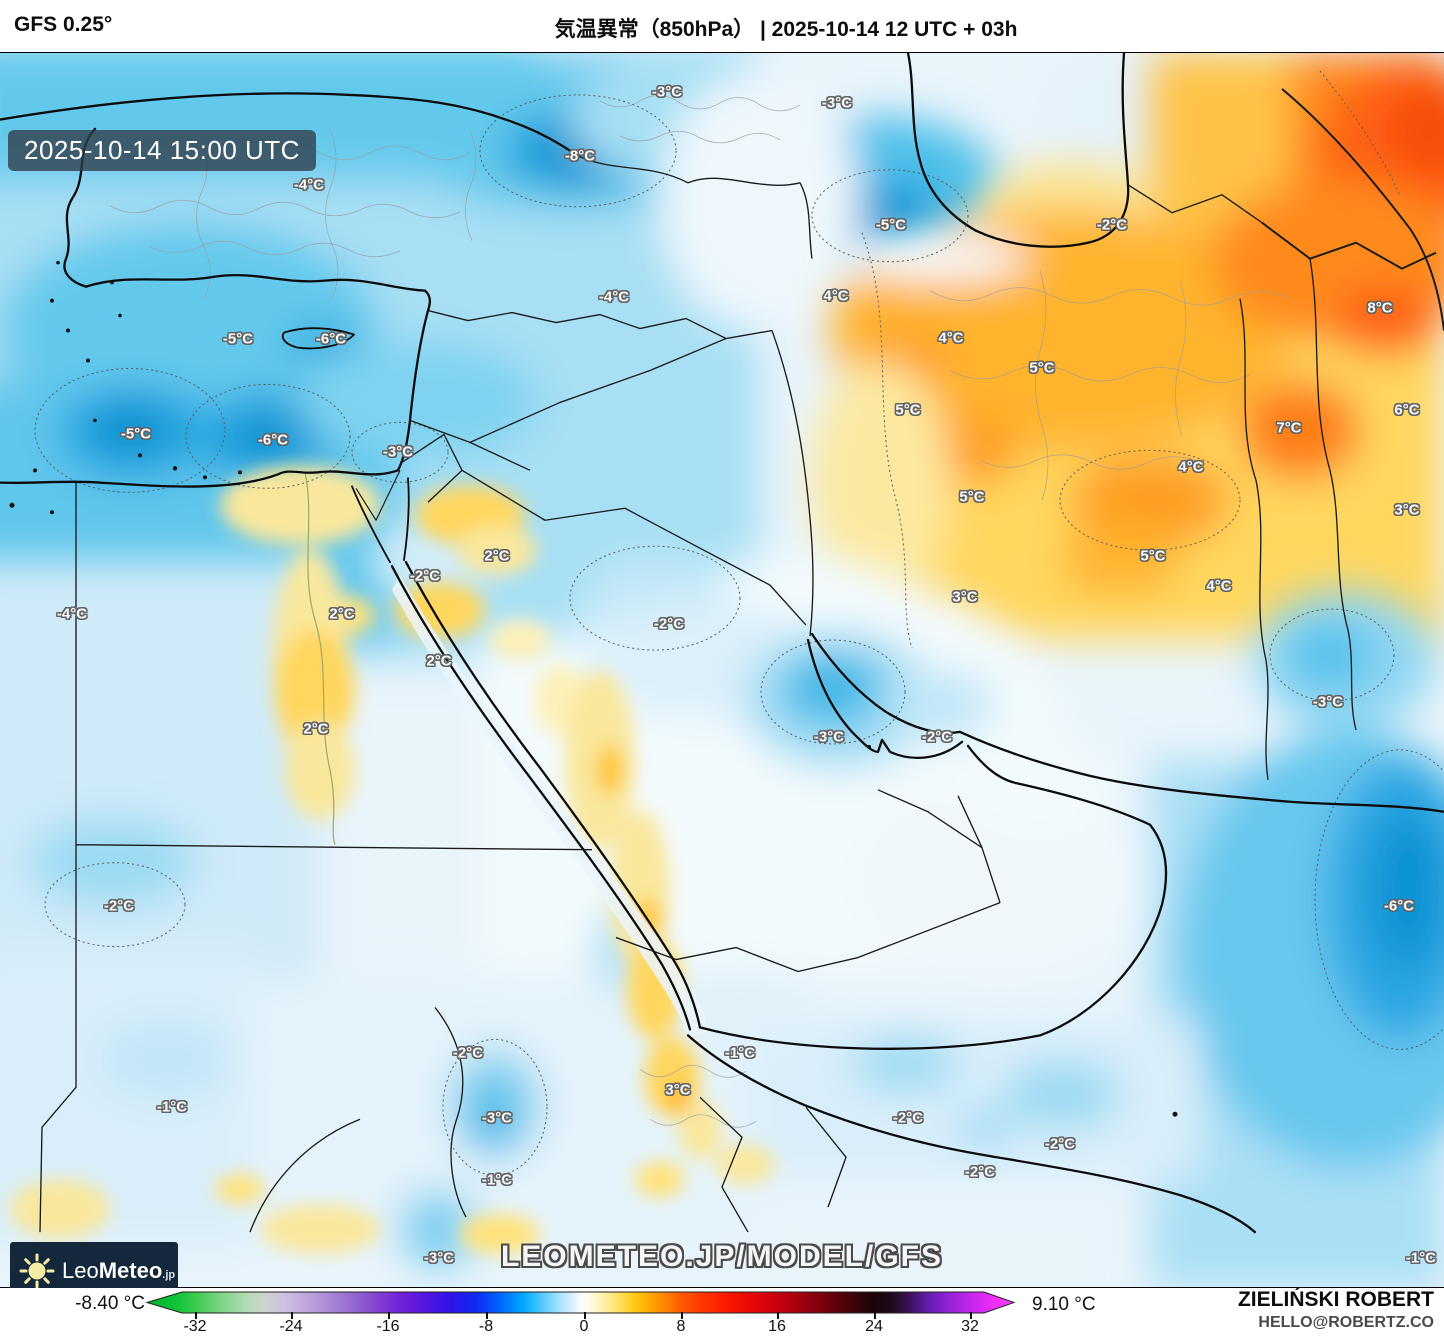 The width and height of the screenshot is (1444, 1338). What do you see at coordinates (786, 29) in the screenshot?
I see `page-title: 気温異常（850hPa） | 2025-10-14 12 UTC + 03h` at bounding box center [786, 29].